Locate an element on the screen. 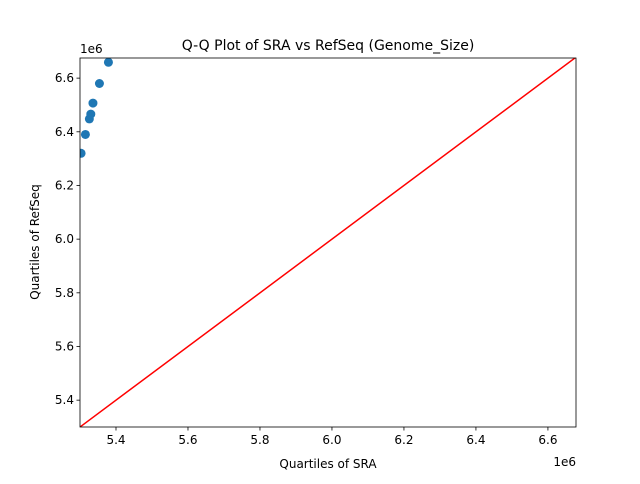  x-tick-label: 6.2 is located at coordinates (403, 440).